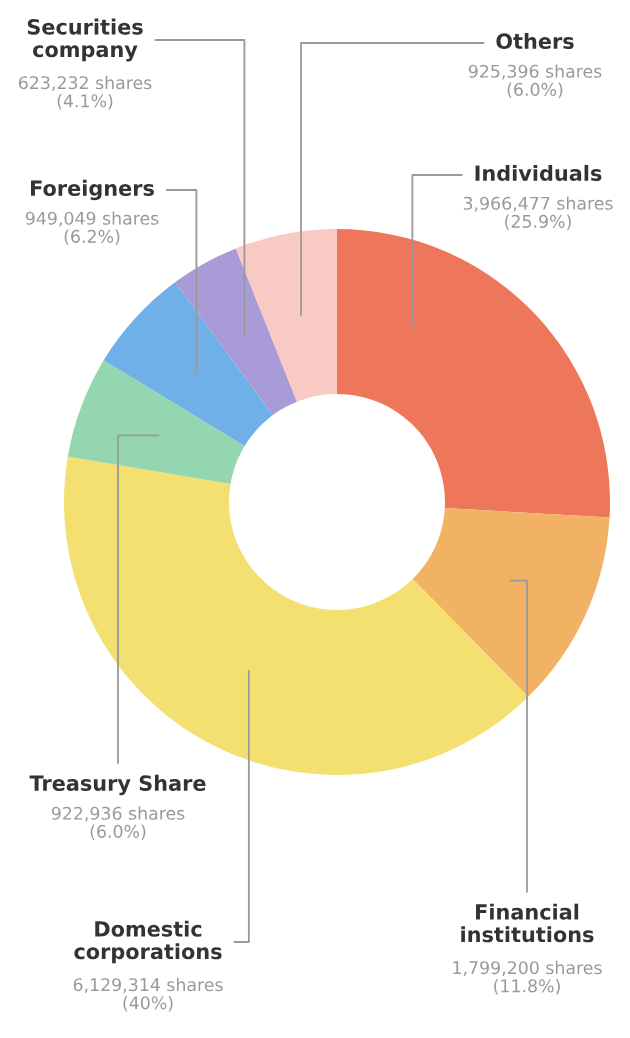 This screenshot has width=630, height=1038. I want to click on slice-label: Securities company, so click(85, 40).